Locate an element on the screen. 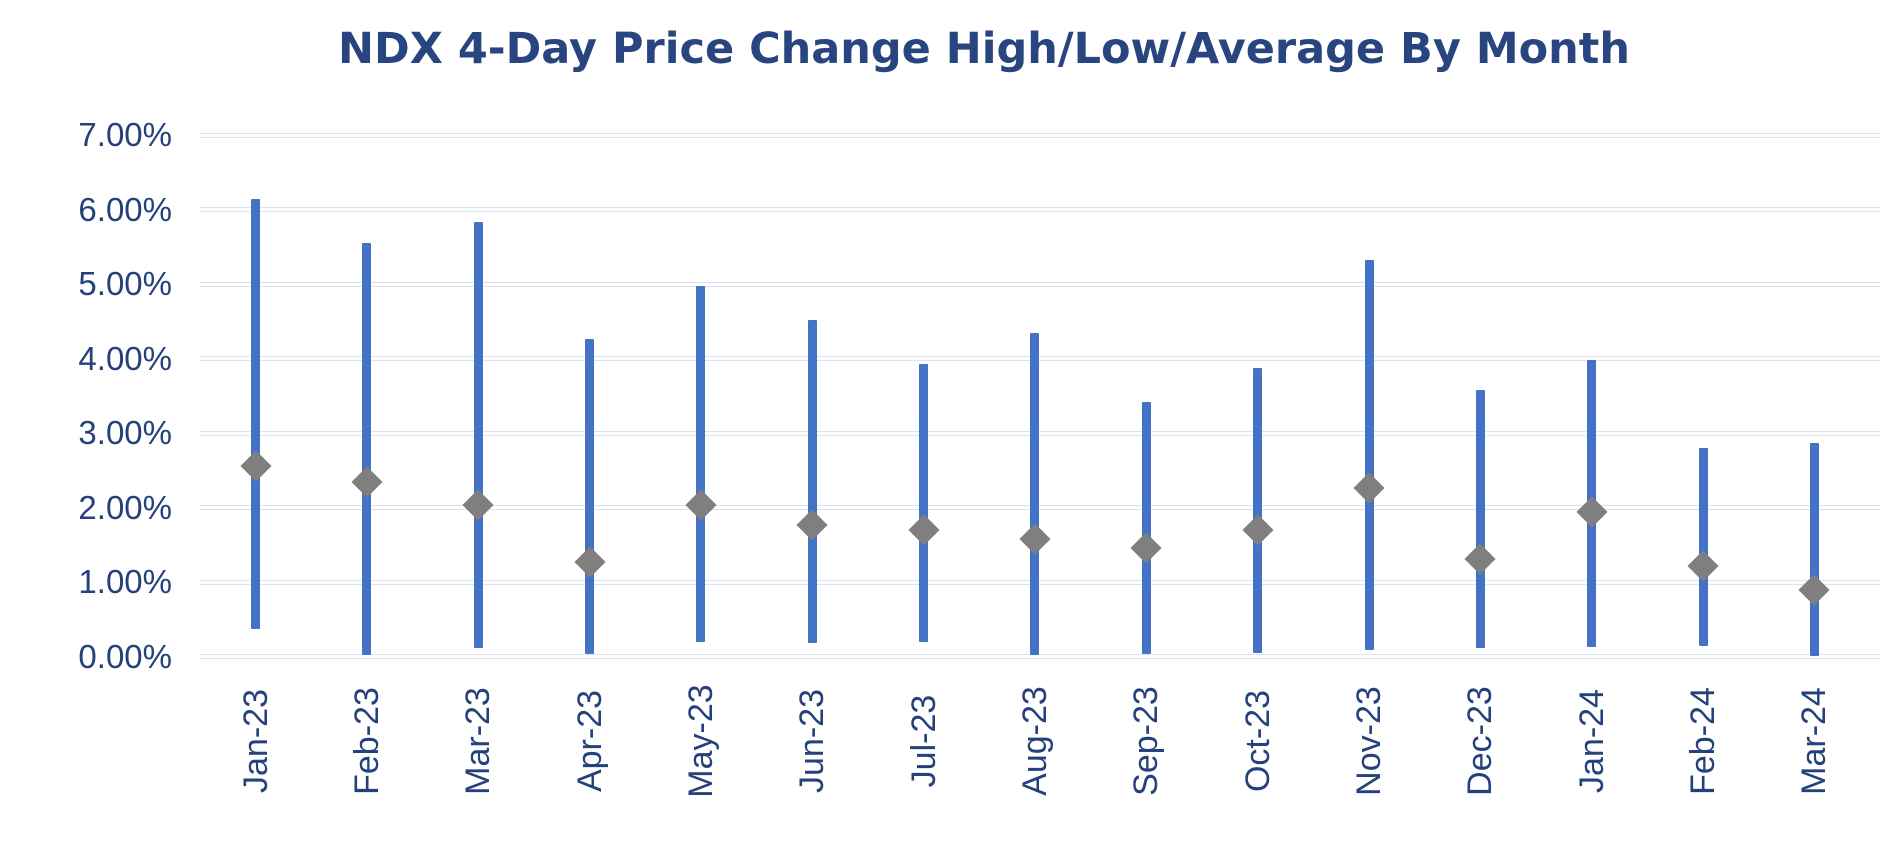  x-axis-label-mar-24: Mar-24 is located at coordinates (1814, 741).